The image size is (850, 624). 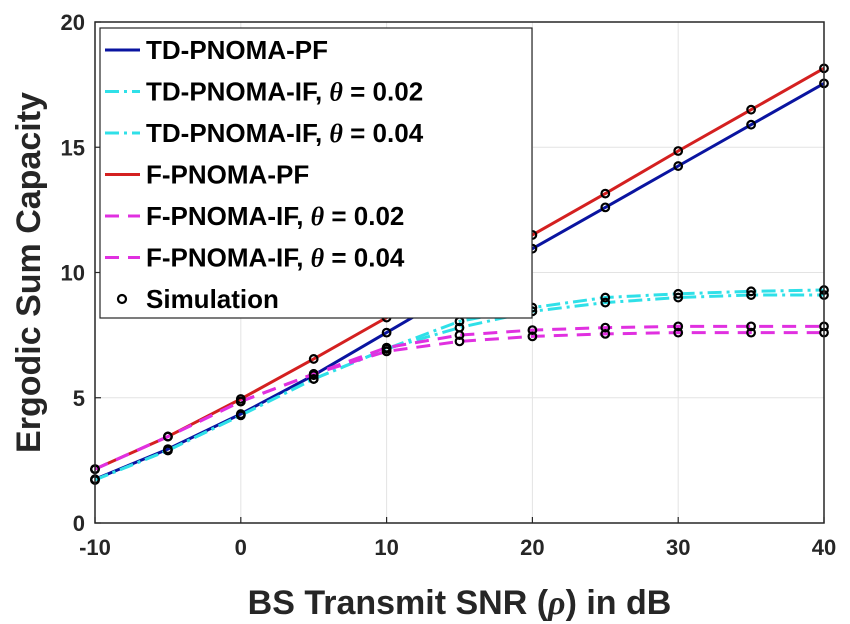 What do you see at coordinates (678, 547) in the screenshot?
I see `x-tick-label: 30` at bounding box center [678, 547].